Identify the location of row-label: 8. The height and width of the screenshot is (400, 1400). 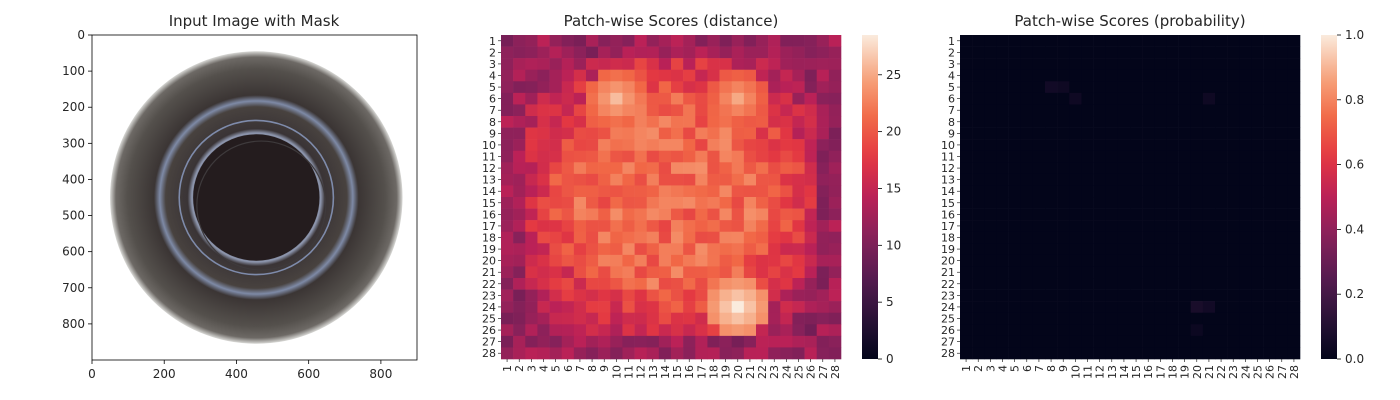
(951, 122).